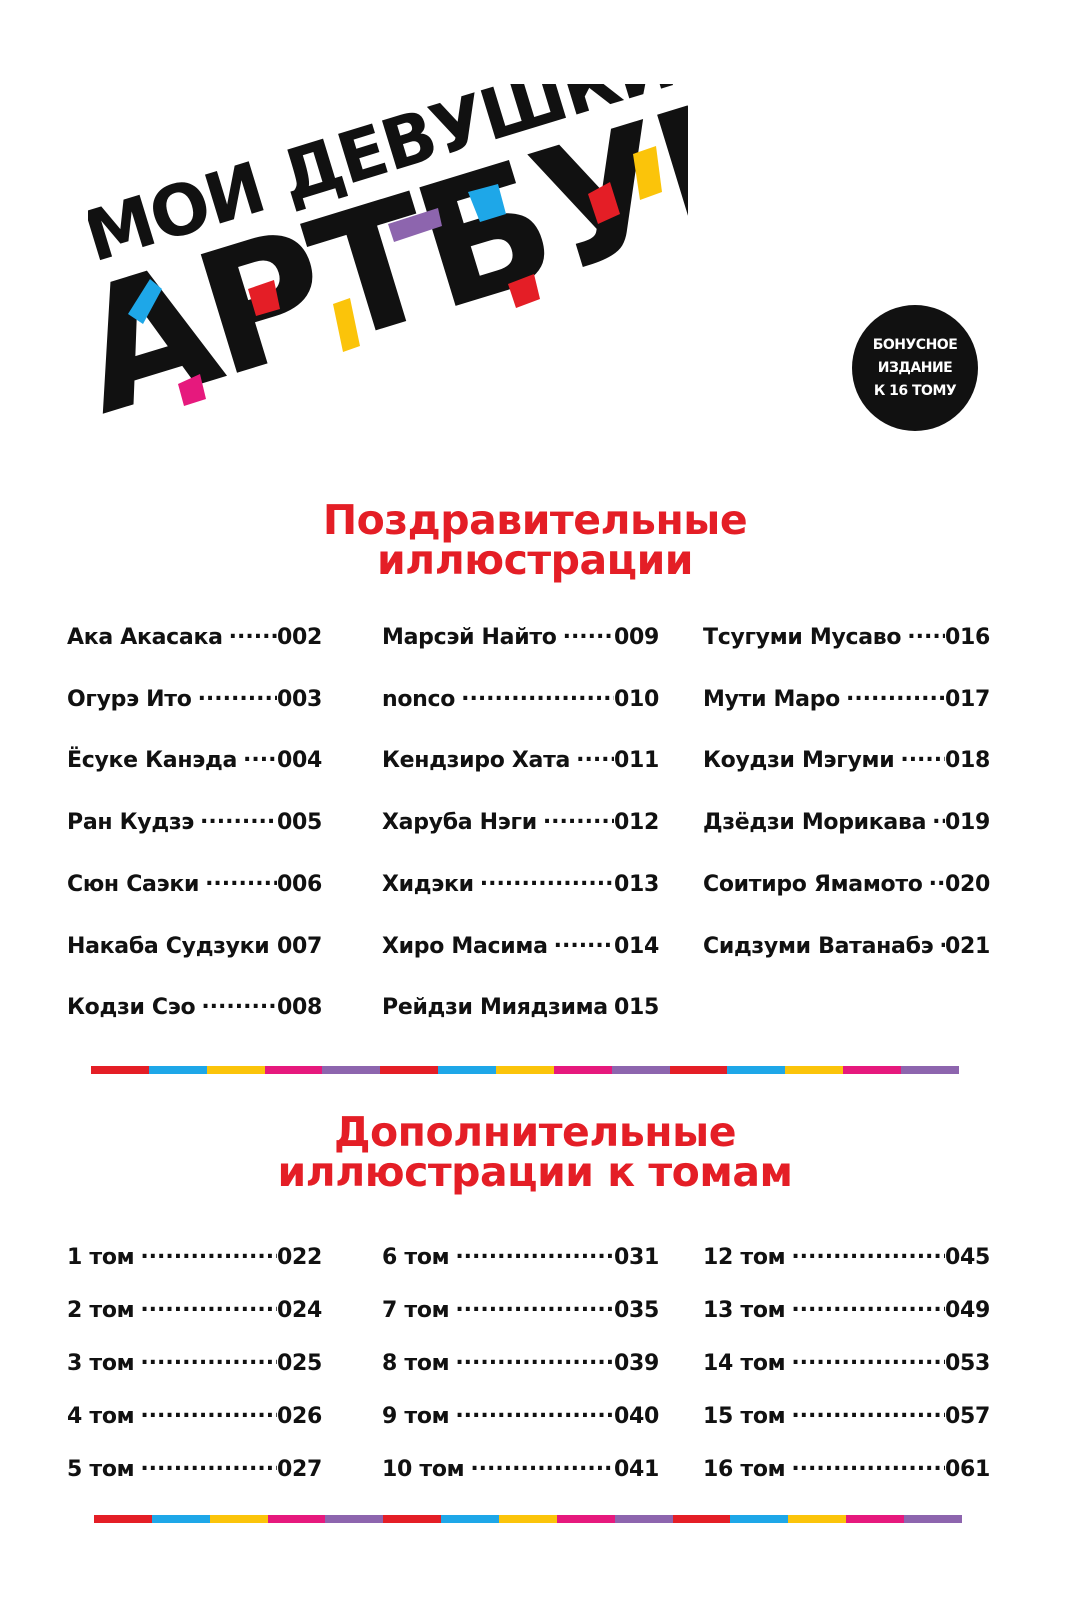 This screenshot has height=1600, width=1070. Describe the element at coordinates (145, 301) in the screenshot. I see `accent-blue-a` at that location.